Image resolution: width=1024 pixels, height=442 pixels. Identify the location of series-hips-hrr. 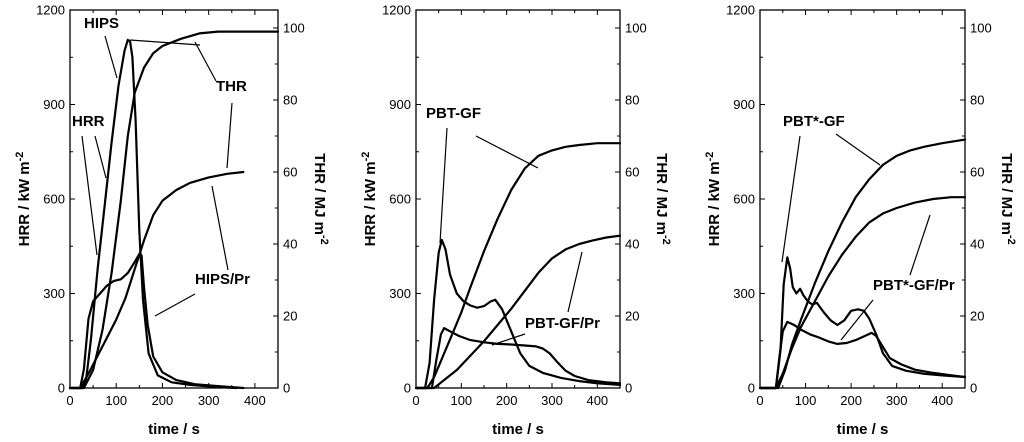
(153, 214).